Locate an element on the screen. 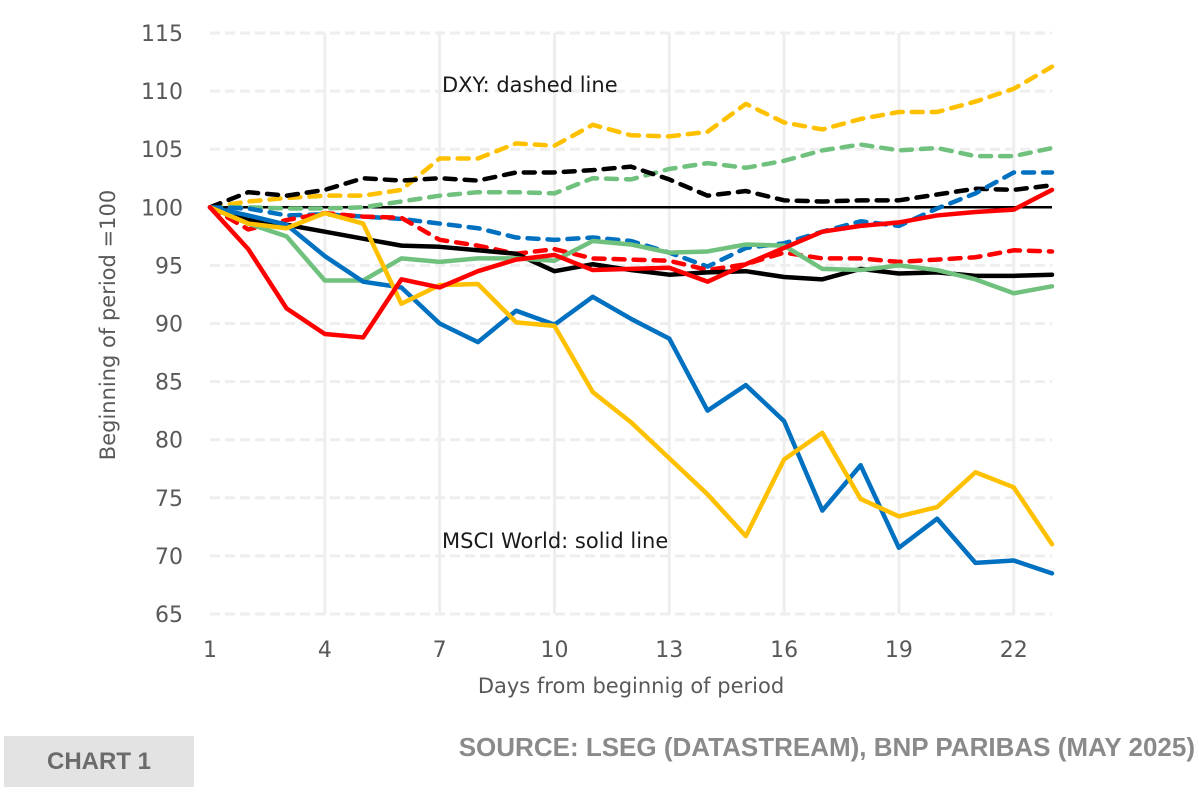 The width and height of the screenshot is (1199, 792). y-tick-label: 100 is located at coordinates (162, 208).